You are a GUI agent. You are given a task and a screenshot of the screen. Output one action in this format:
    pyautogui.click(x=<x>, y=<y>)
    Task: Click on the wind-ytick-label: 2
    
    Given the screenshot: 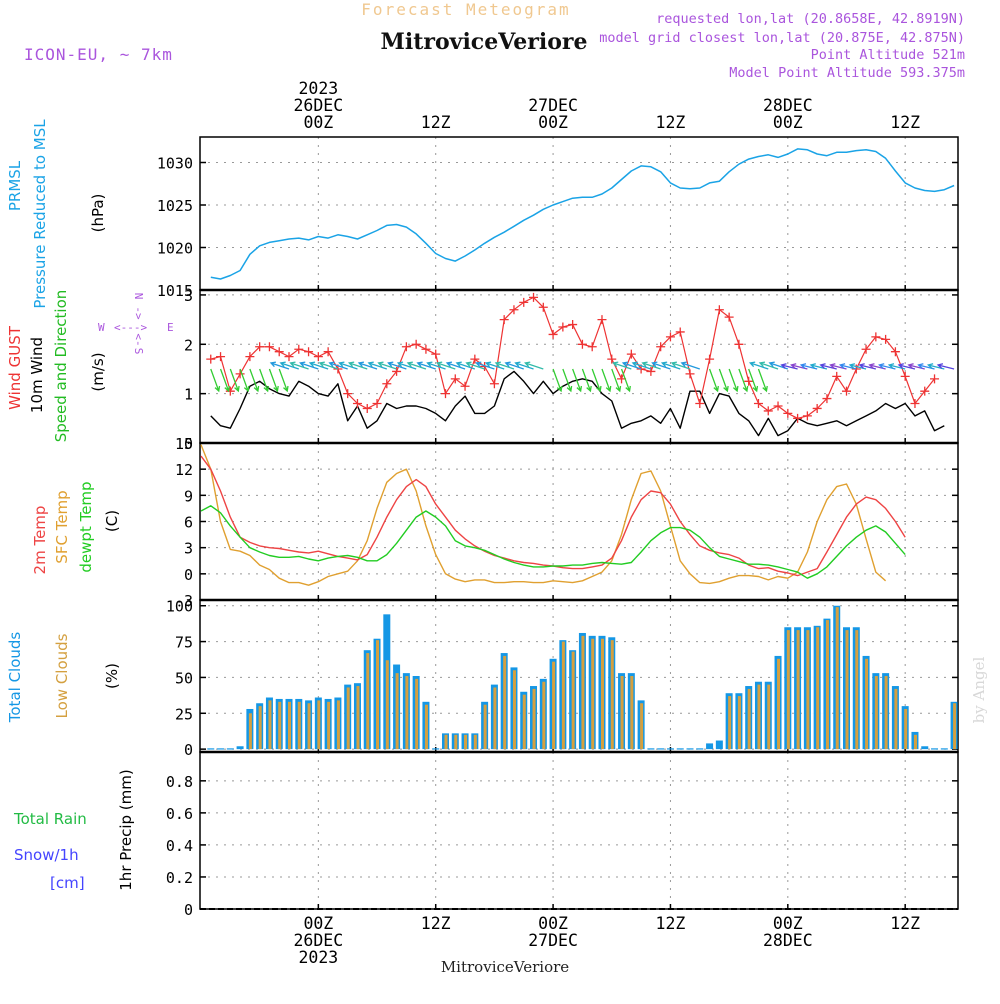 What is the action you would take?
    pyautogui.click(x=188, y=345)
    